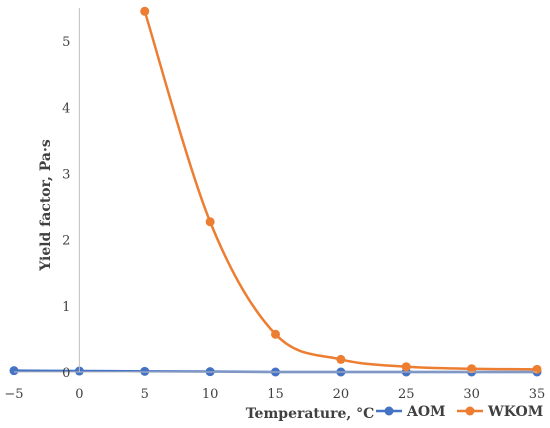  I want to click on legend-label-wkom: WKOM, so click(515, 412).